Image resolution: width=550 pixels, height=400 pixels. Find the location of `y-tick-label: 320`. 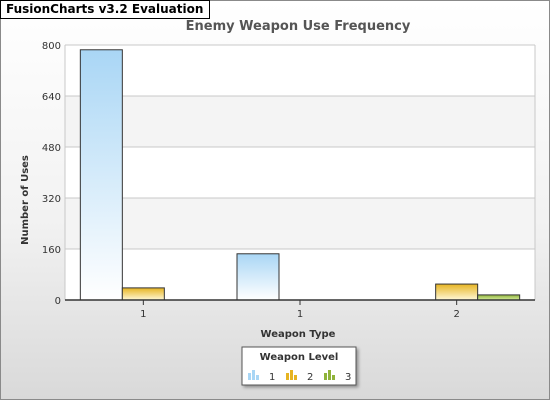

y-tick-label: 320 is located at coordinates (51, 199).